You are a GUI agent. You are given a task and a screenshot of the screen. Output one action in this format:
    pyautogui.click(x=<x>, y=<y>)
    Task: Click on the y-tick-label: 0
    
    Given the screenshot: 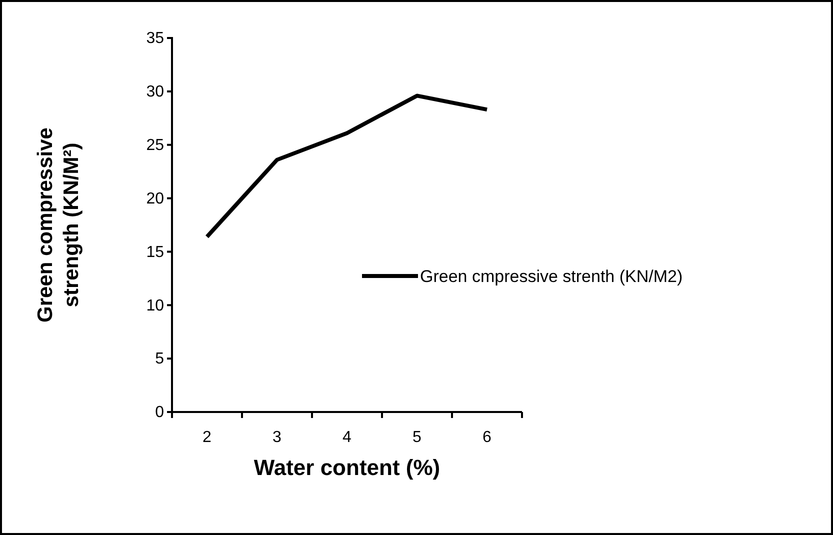 What is the action you would take?
    pyautogui.click(x=159, y=413)
    